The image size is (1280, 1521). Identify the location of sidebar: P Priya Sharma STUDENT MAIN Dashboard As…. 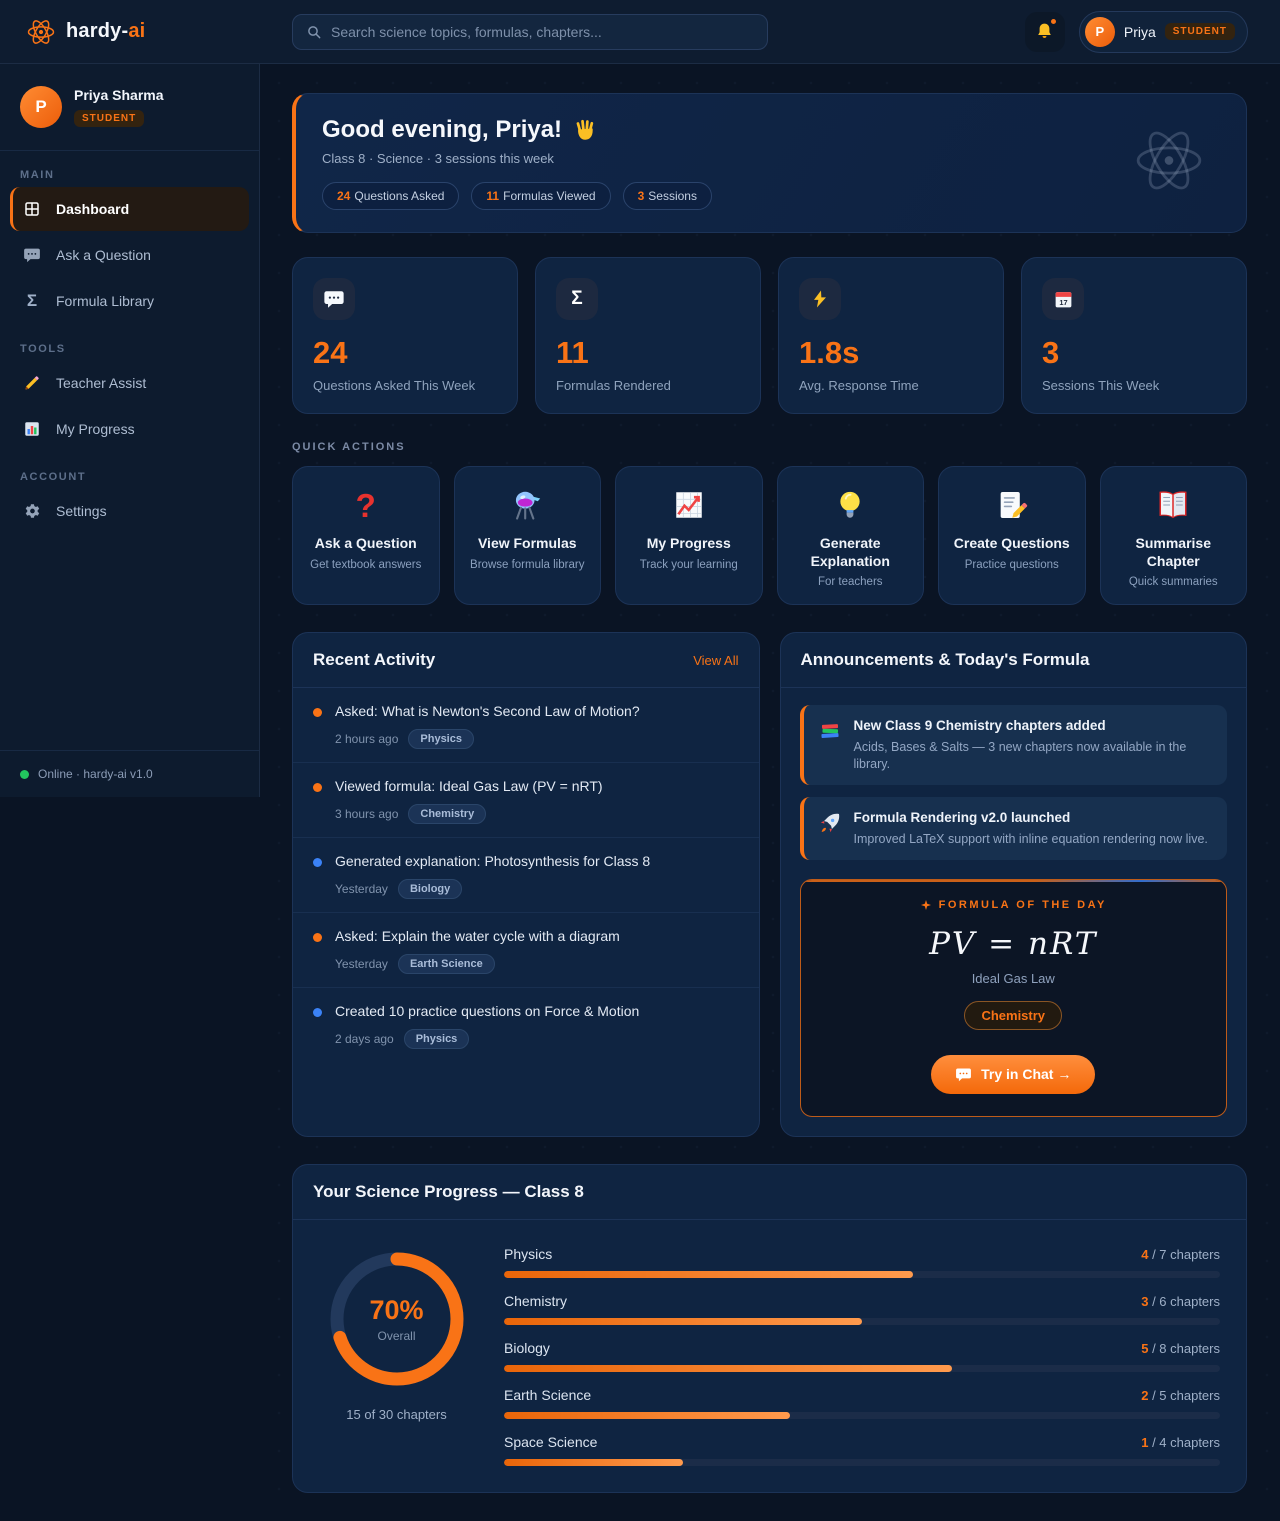
(130, 430).